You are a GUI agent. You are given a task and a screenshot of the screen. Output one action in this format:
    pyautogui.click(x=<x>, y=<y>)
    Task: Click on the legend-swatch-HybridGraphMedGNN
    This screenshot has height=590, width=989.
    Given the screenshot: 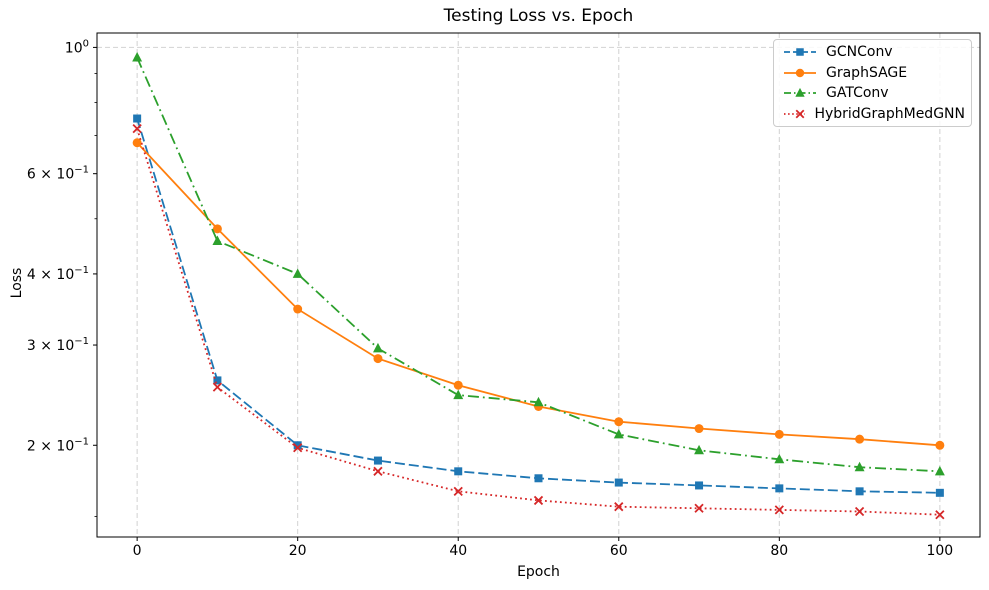 What is the action you would take?
    pyautogui.click(x=795, y=114)
    